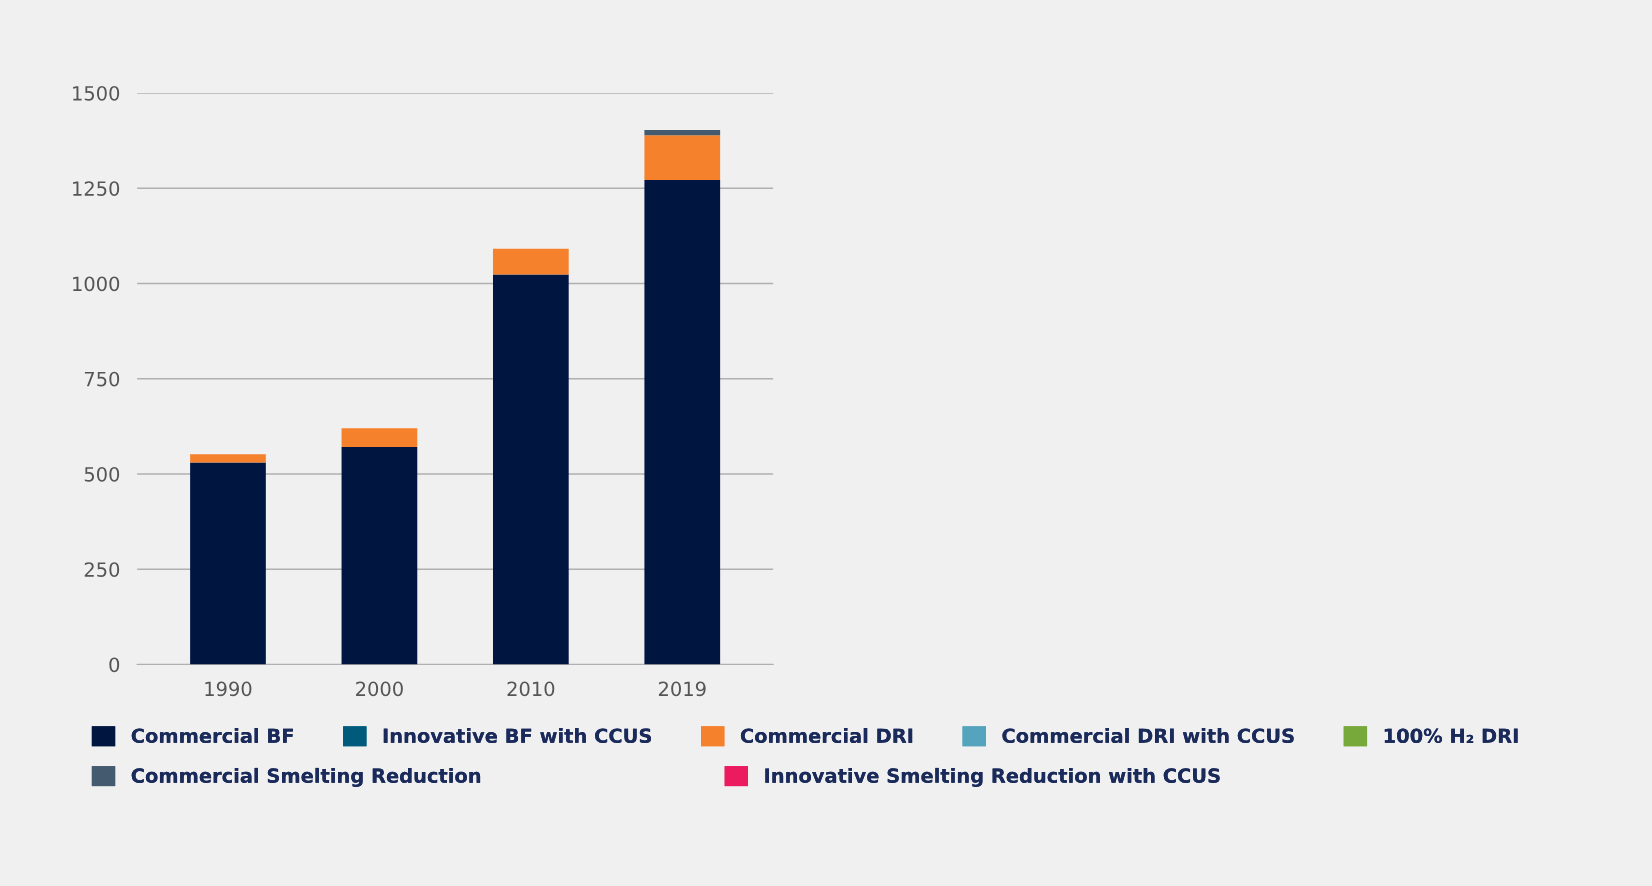  I want to click on y-tick-label: 250, so click(102, 569).